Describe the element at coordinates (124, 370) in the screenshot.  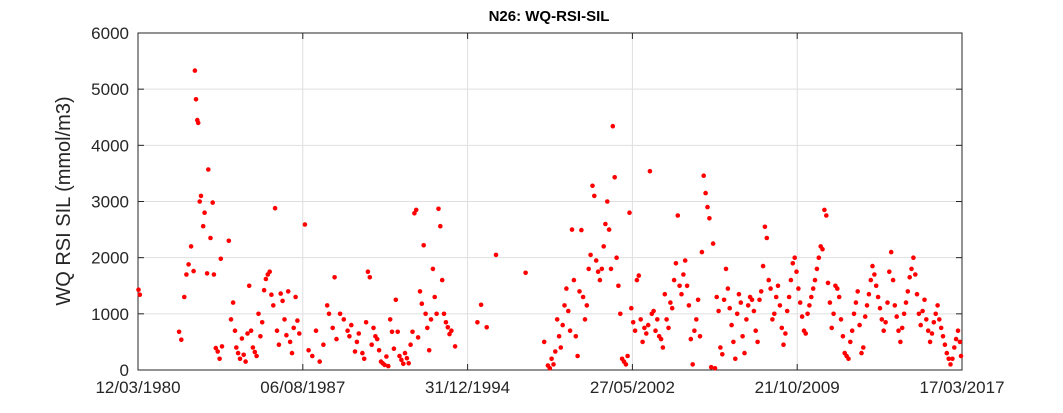
I see `y-tick-label: 0` at that location.